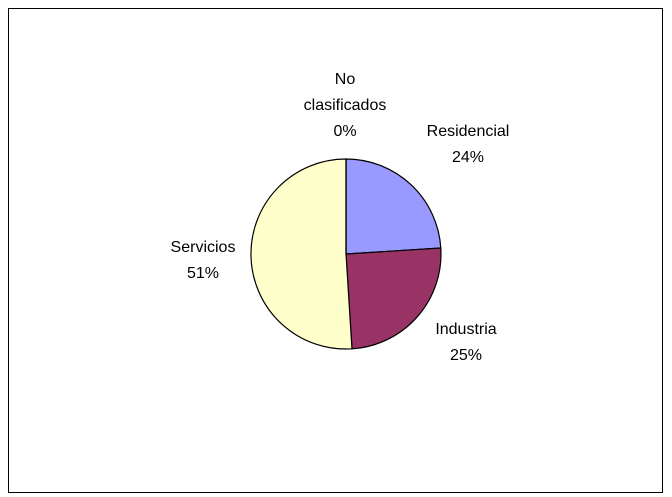  Describe the element at coordinates (345, 79) in the screenshot. I see `slice-name-no-clasificados: No` at that location.